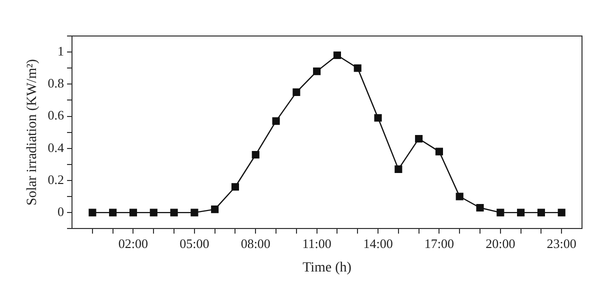 Image resolution: width=600 pixels, height=300 pixels. I want to click on y-tick-label: 0.4, so click(56, 147).